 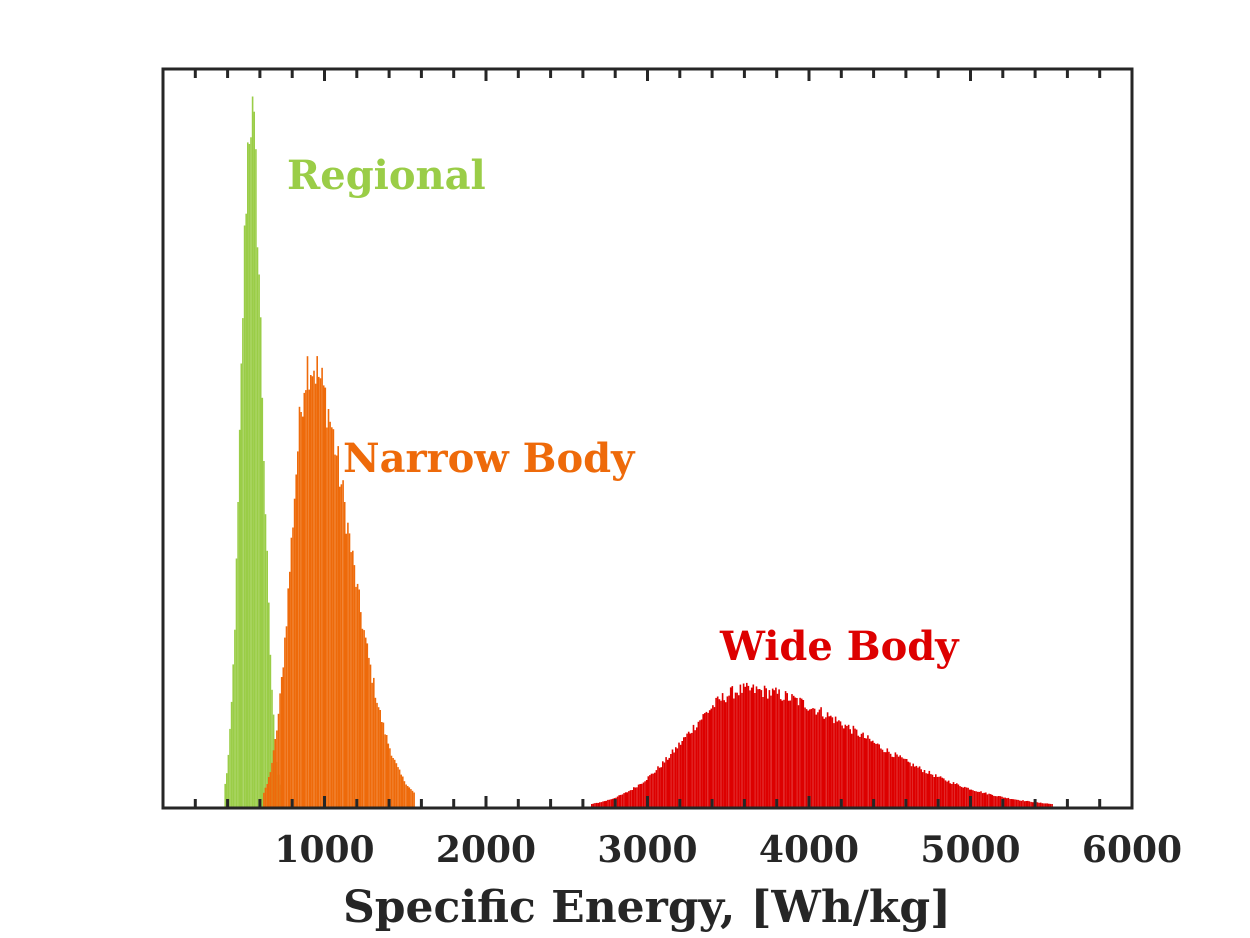 I want to click on x-tick-label: 3000, so click(x=647, y=850).